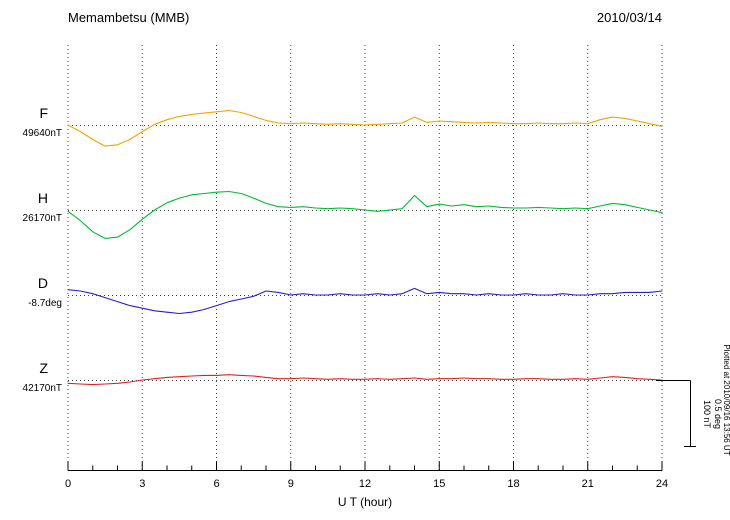  Describe the element at coordinates (43, 198) in the screenshot. I see `trace-H-label: H` at that location.